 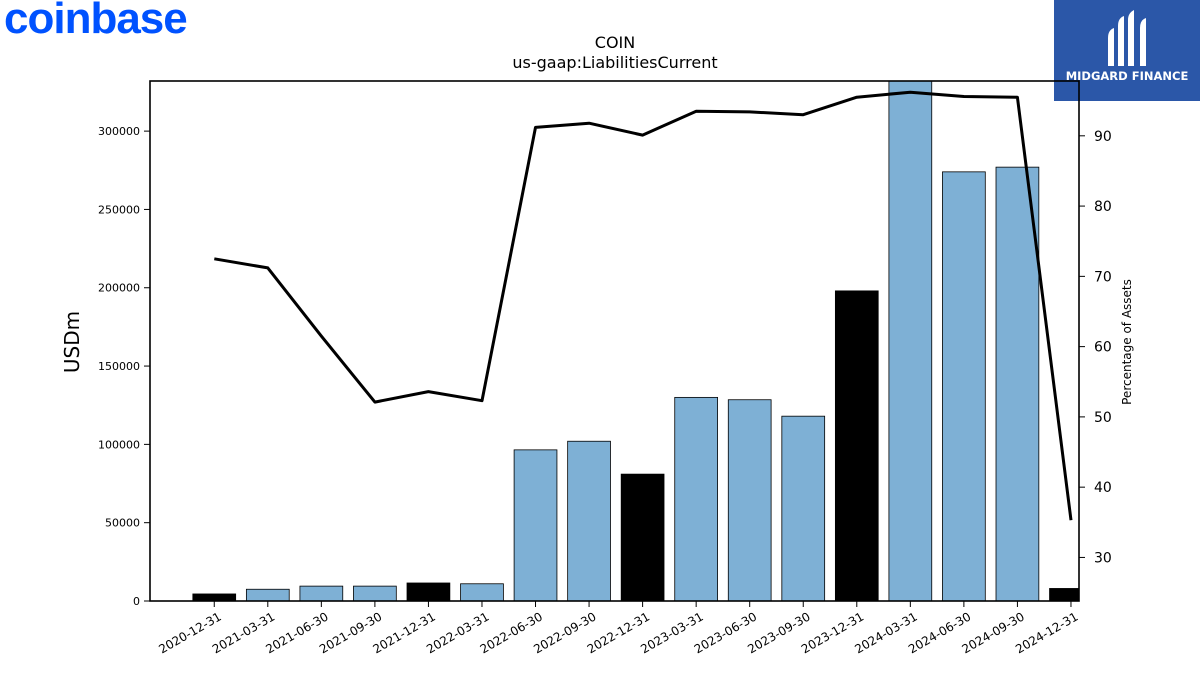 I want to click on y2-tick-label: 90, so click(x=1103, y=137).